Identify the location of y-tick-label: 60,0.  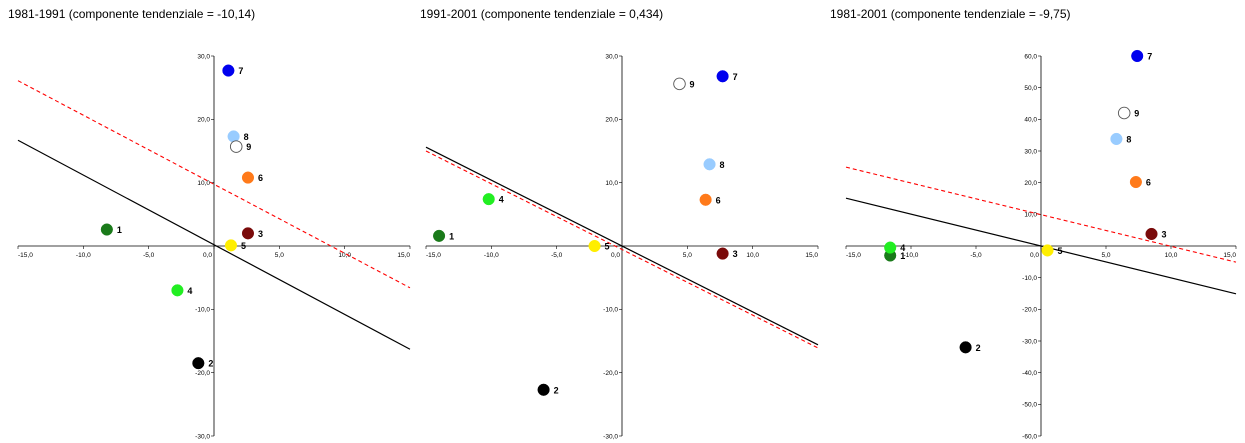
(1030, 56).